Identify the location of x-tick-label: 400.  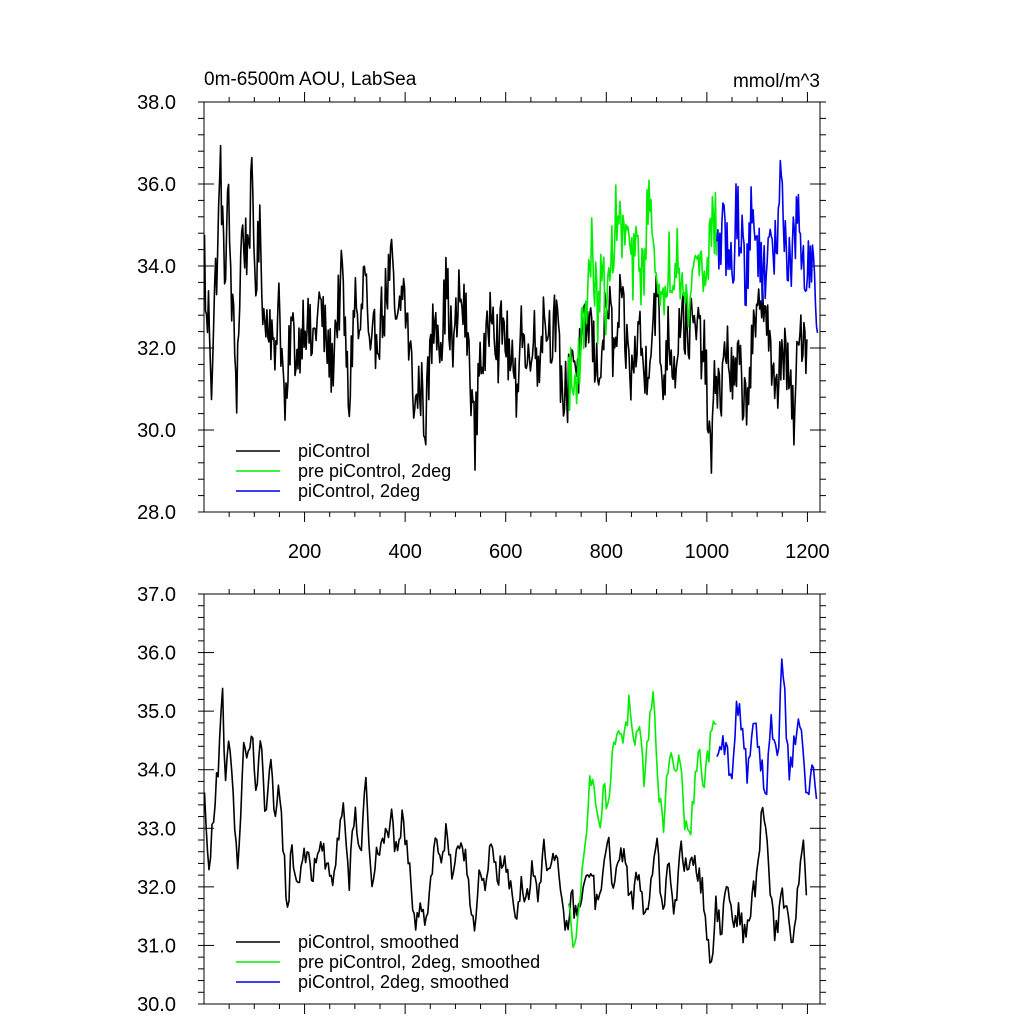
(404, 552).